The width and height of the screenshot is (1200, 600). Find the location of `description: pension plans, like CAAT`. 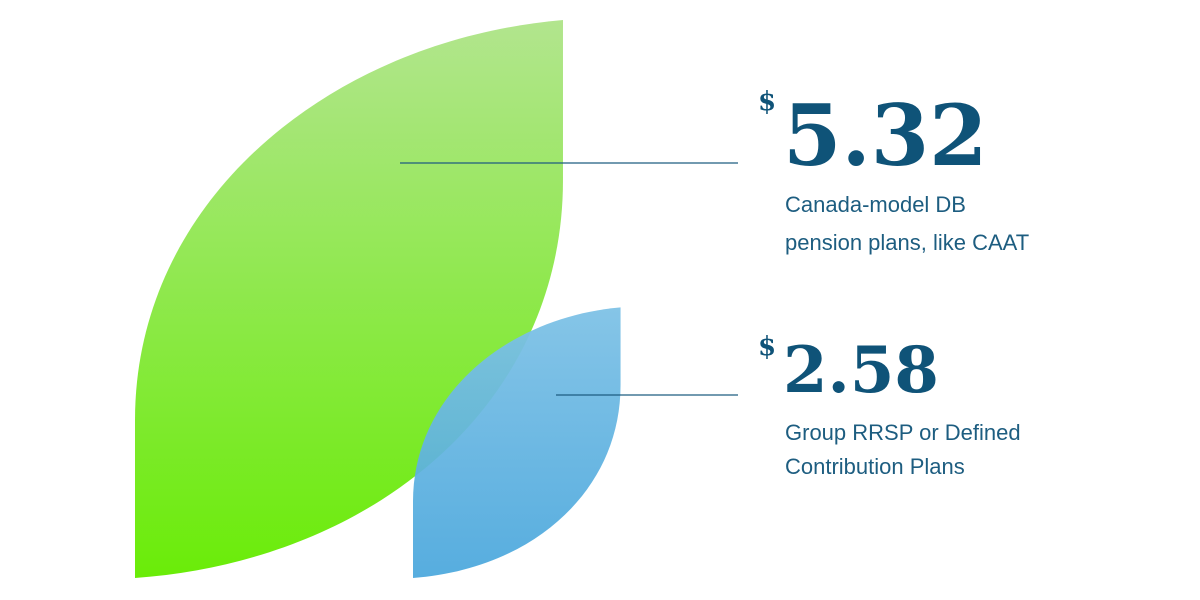

description: pension plans, like CAAT is located at coordinates (907, 242).